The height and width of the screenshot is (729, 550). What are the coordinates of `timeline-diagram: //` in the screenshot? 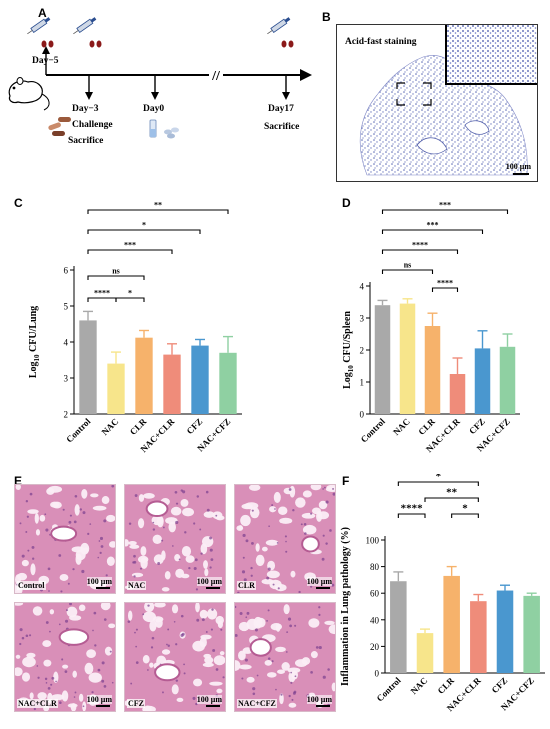 It's located at (160, 78).